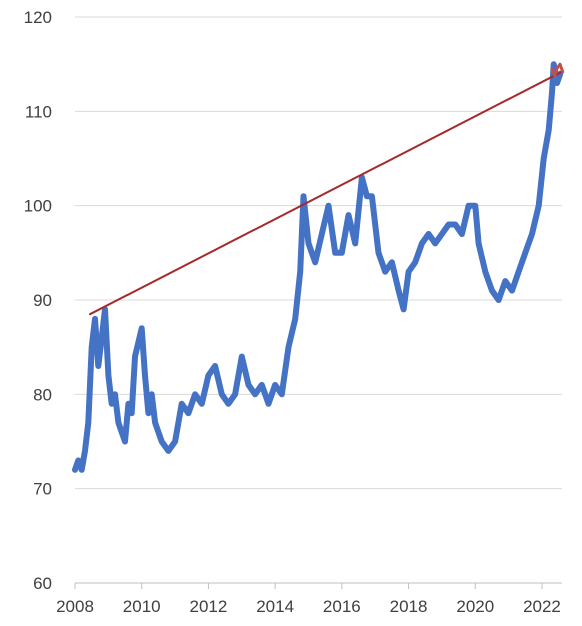 Image resolution: width=582 pixels, height=626 pixels. I want to click on x-tick-label: 2010, so click(142, 606).